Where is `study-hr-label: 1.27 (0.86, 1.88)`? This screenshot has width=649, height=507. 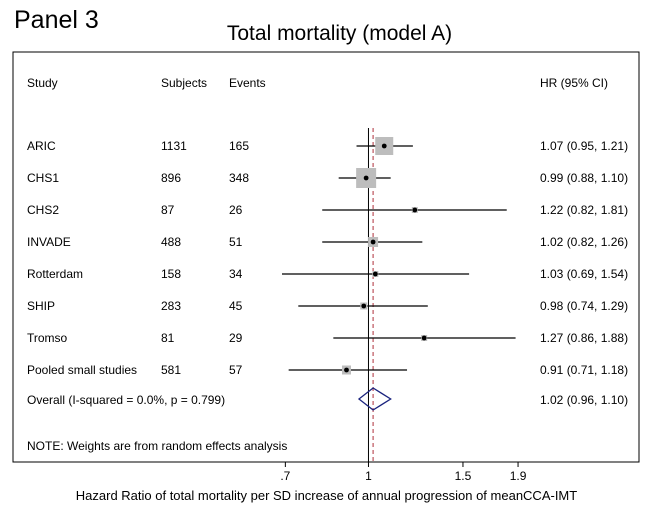
study-hr-label: 1.27 (0.86, 1.88) is located at coordinates (584, 338).